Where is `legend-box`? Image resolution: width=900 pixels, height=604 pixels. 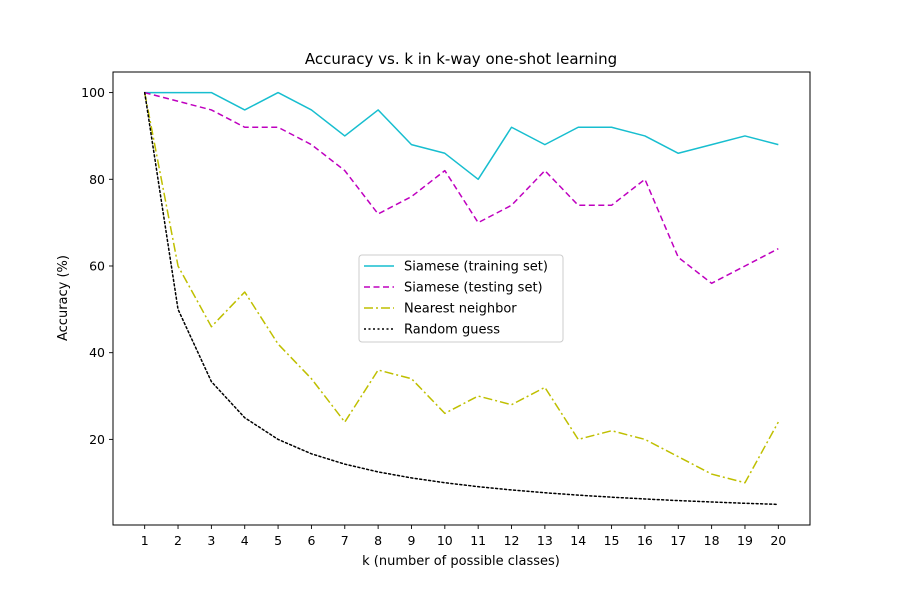 legend-box is located at coordinates (461, 298).